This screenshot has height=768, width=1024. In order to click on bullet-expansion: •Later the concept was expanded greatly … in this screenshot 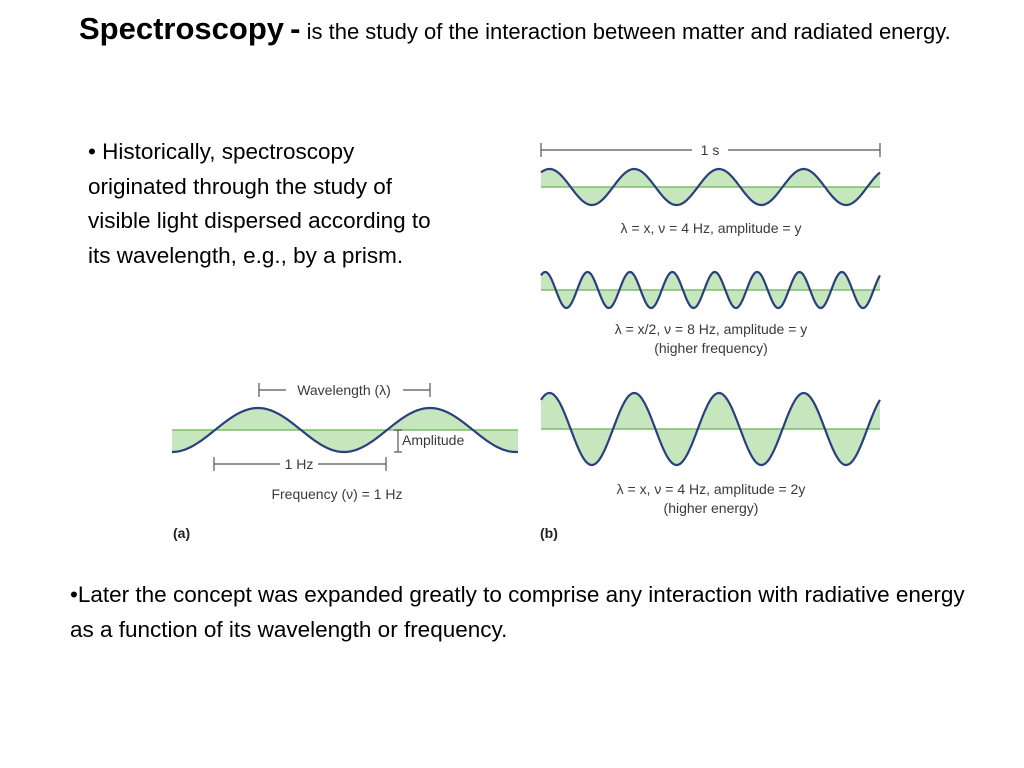, I will do `click(517, 612)`.